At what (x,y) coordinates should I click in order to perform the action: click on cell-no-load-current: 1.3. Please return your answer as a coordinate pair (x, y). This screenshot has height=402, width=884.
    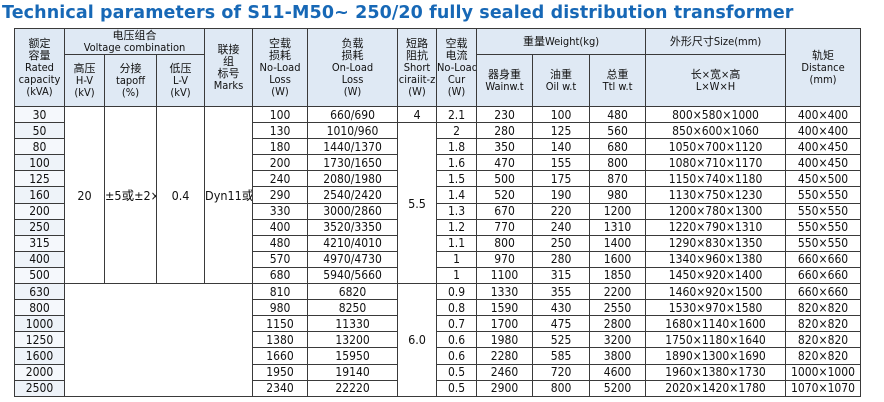
    Looking at the image, I should click on (457, 211).